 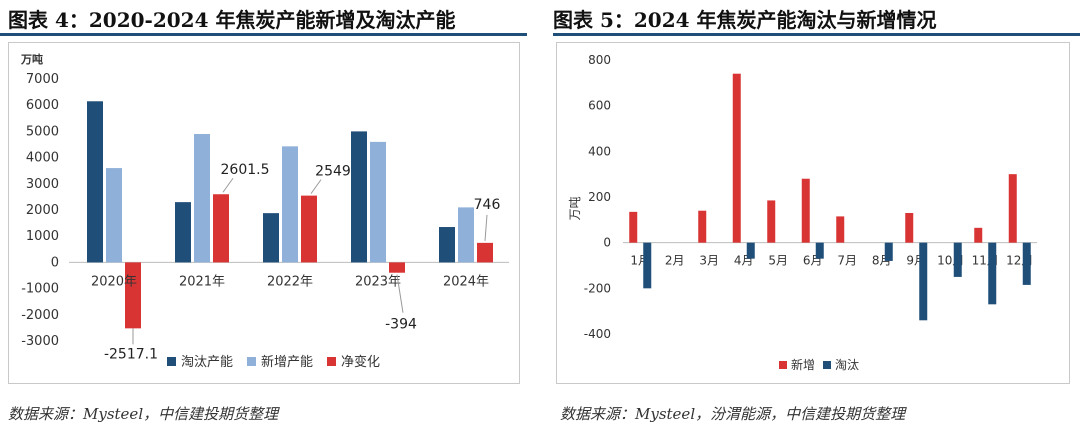 I want to click on right-source-note: 数据来源：Mysteel，汾渭能源，中信建投期货整理, so click(x=733, y=414).